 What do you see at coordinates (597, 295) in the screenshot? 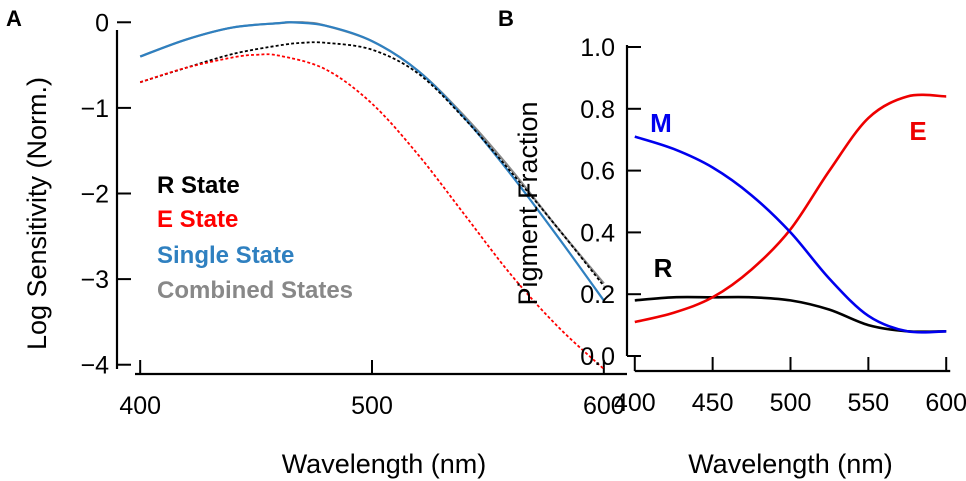
I see `y-tick-label: 0.2` at bounding box center [597, 295].